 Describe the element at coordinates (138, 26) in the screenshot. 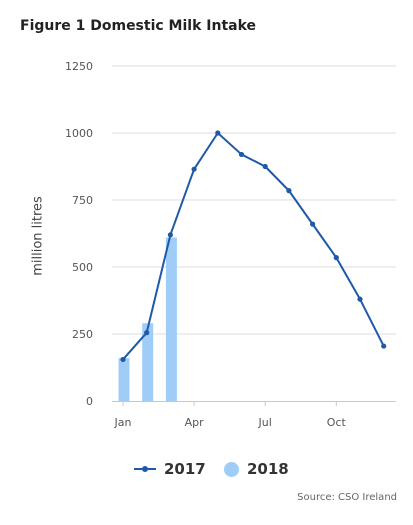

I see `chart-title: Figure 1 Domestic Milk Intake` at that location.